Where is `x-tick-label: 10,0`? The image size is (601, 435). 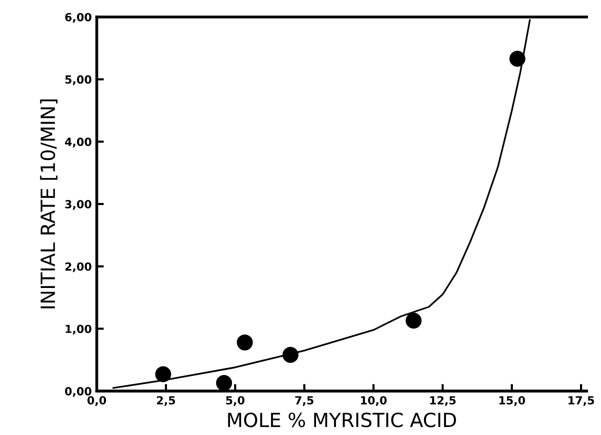
x-tick-label: 10,0 is located at coordinates (374, 401).